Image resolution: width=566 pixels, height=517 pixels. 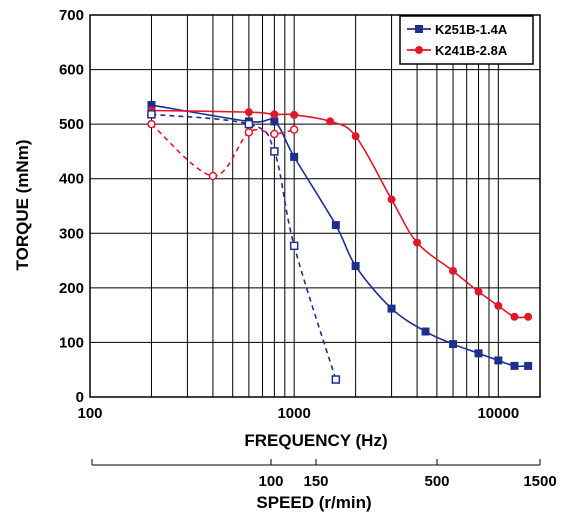 What do you see at coordinates (539, 481) in the screenshot?
I see `speed-tick-label: 1500` at bounding box center [539, 481].